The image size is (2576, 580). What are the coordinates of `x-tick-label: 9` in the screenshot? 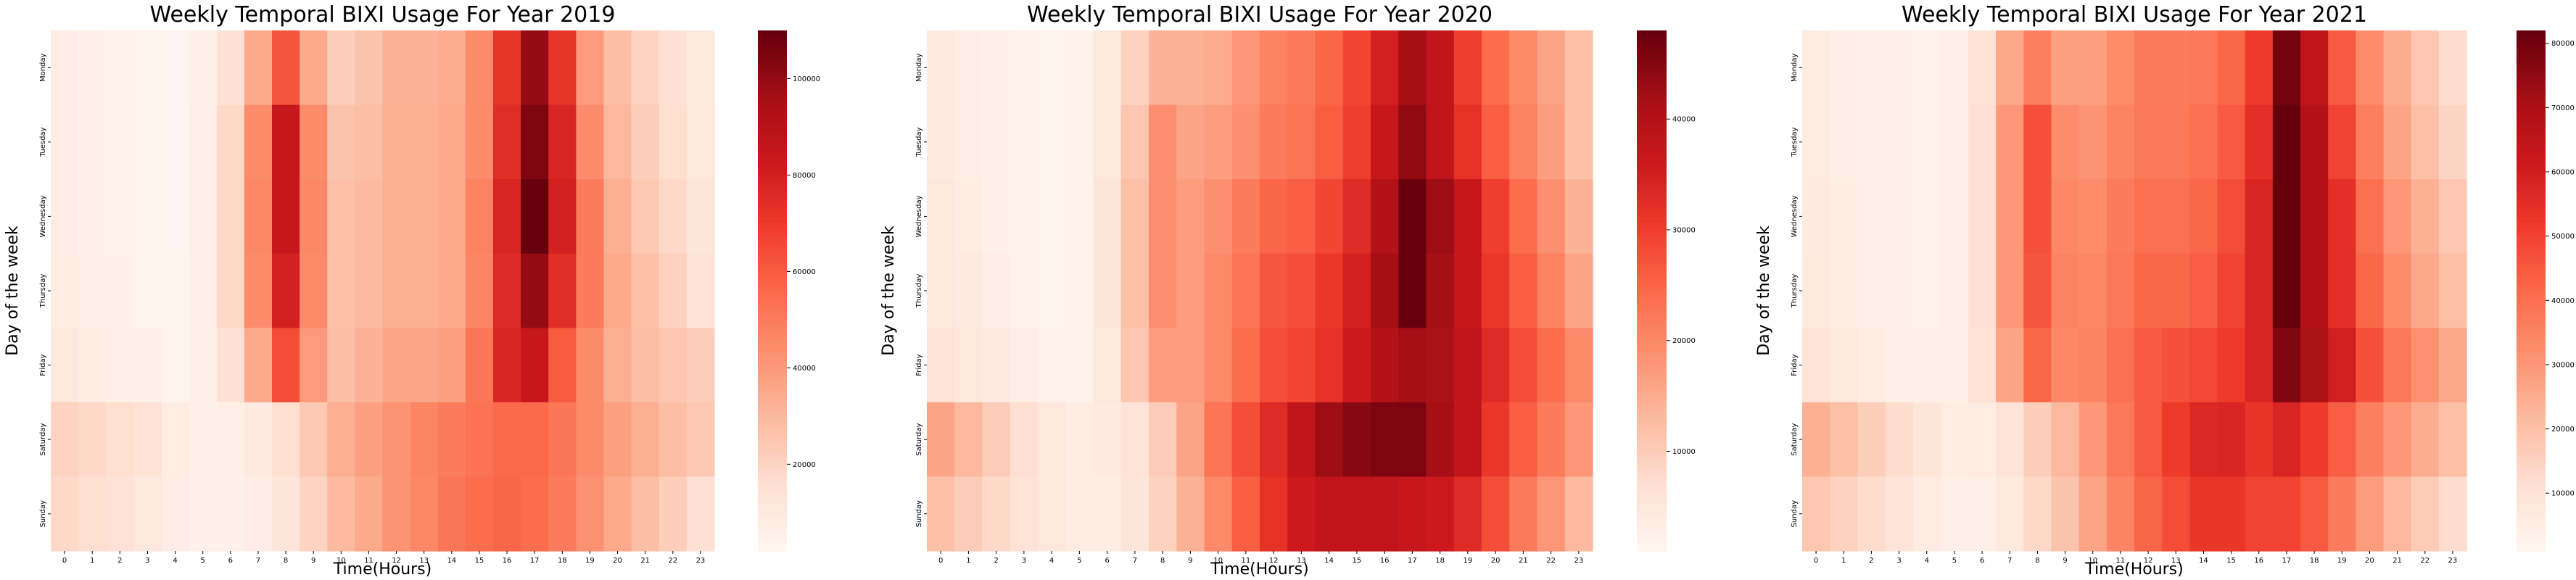 It's located at (313, 561).